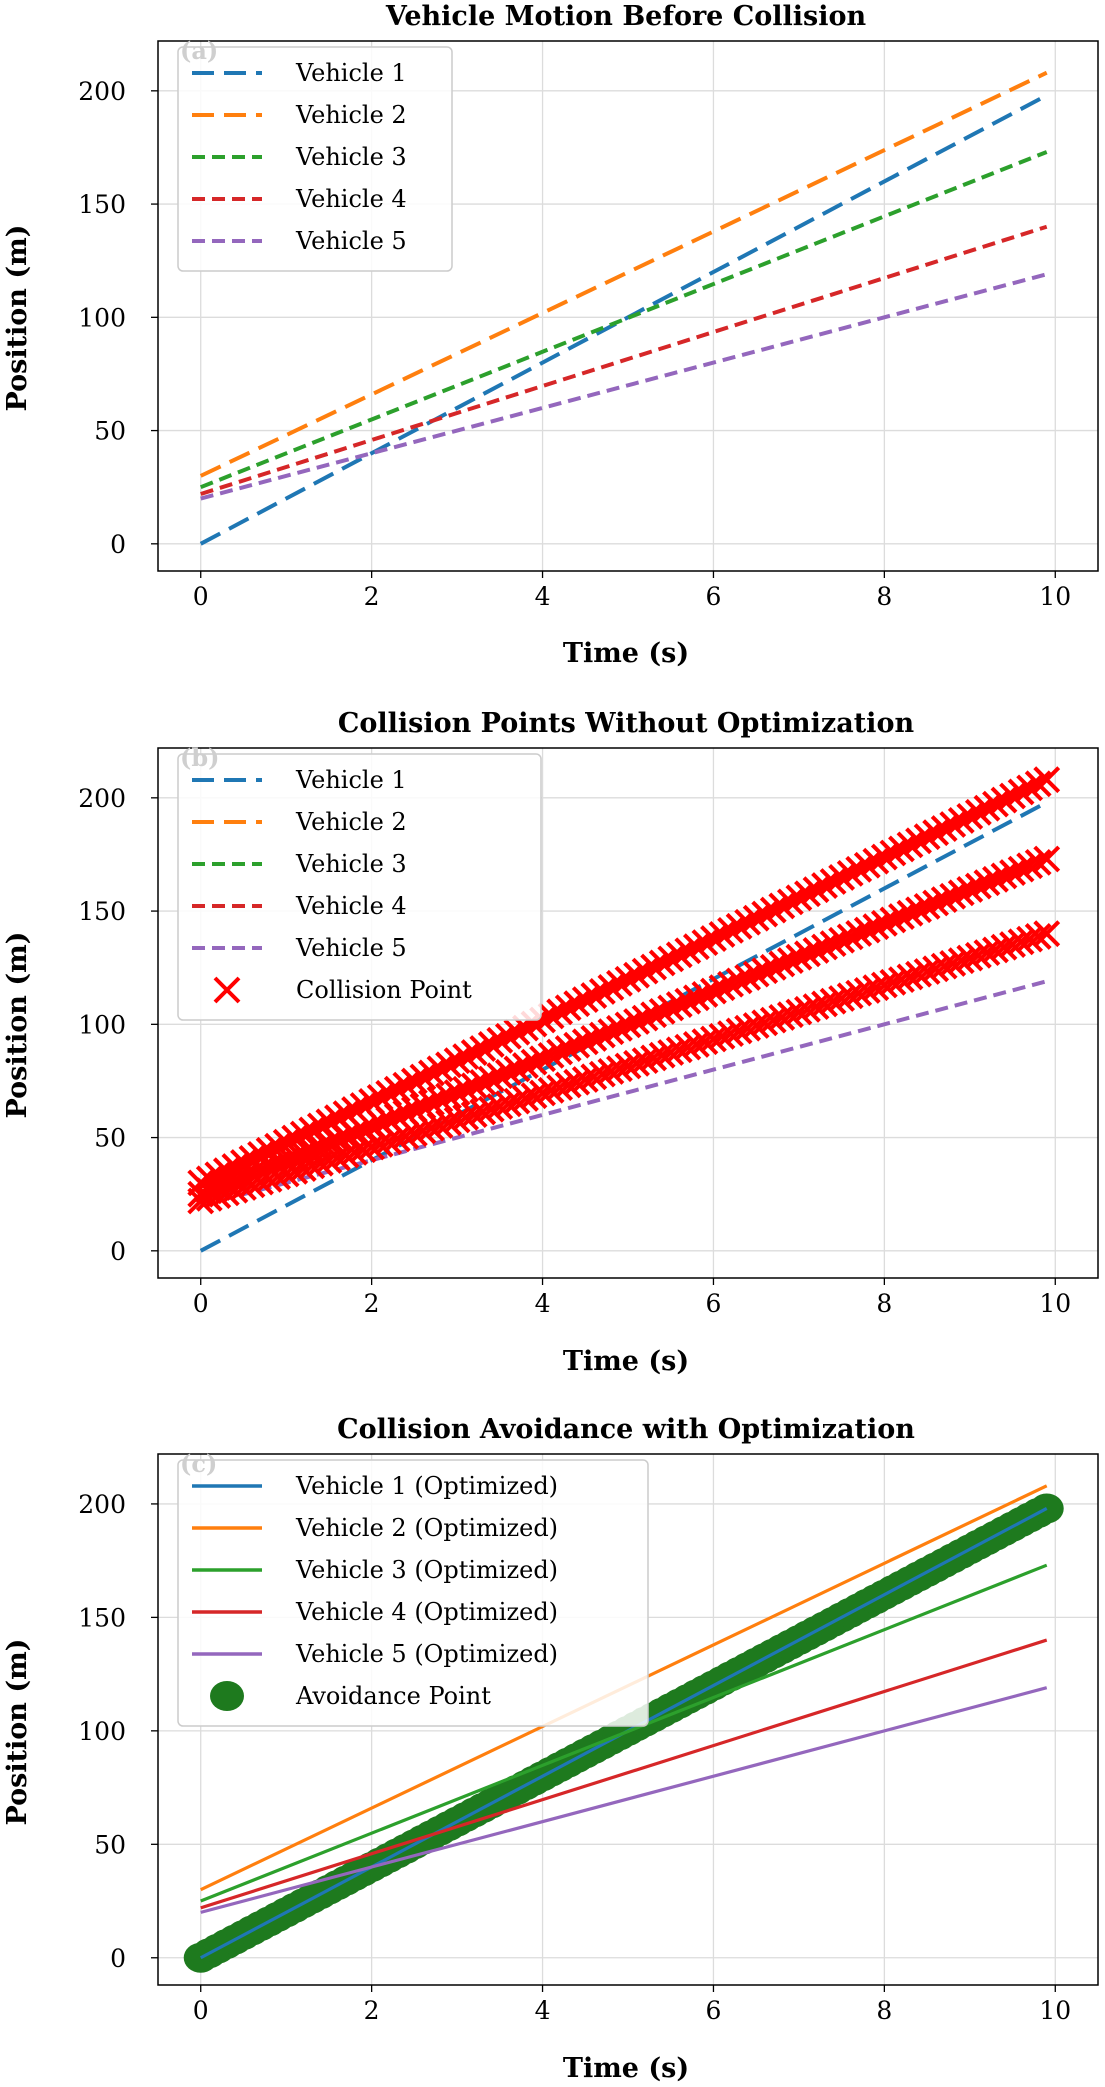  Describe the element at coordinates (626, 1361) in the screenshot. I see `panel-b-xlabel: Time (s)` at that location.